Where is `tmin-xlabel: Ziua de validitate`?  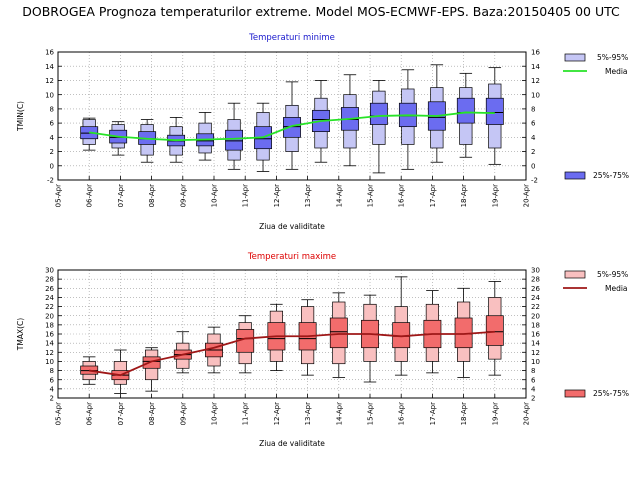 tmin-xlabel: Ziua de validitate is located at coordinates (292, 226).